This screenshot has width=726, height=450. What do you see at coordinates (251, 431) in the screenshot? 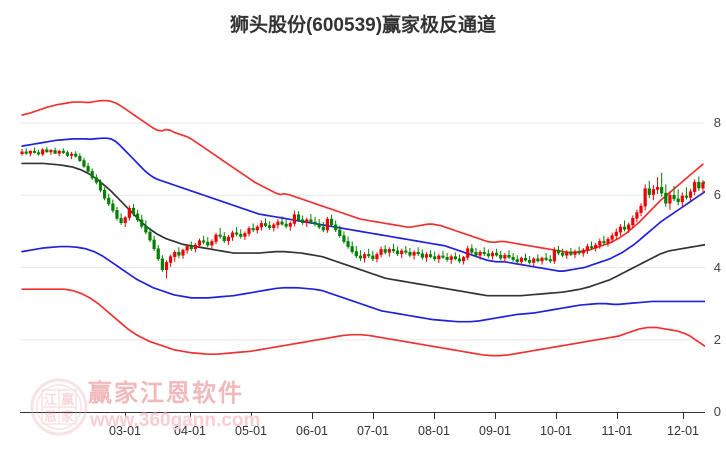
I see `x-axis-tick-label: 05-01` at bounding box center [251, 431].